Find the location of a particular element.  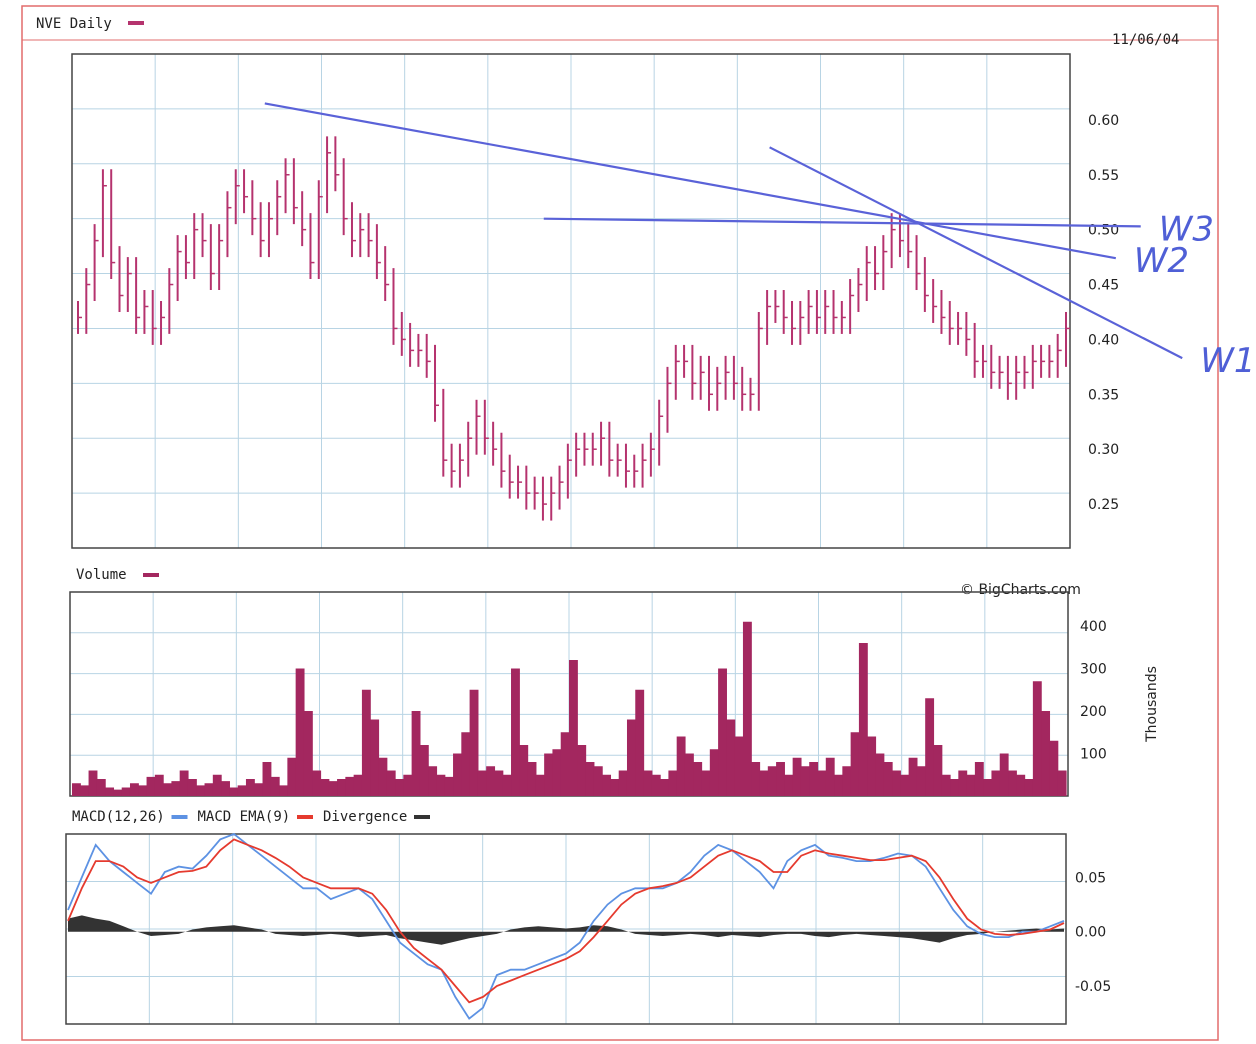

y-tick-label: 0.25 is located at coordinates (1103, 505).